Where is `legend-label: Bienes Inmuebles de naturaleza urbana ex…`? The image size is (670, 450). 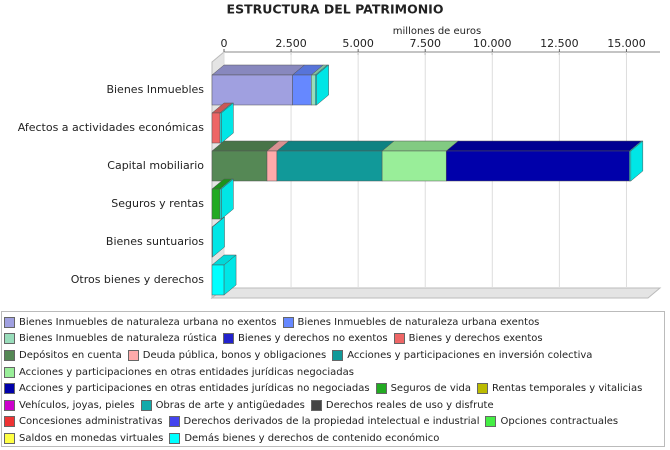
legend-label: Bienes Inmuebles de naturaleza urbana ex… is located at coordinates (418, 322).